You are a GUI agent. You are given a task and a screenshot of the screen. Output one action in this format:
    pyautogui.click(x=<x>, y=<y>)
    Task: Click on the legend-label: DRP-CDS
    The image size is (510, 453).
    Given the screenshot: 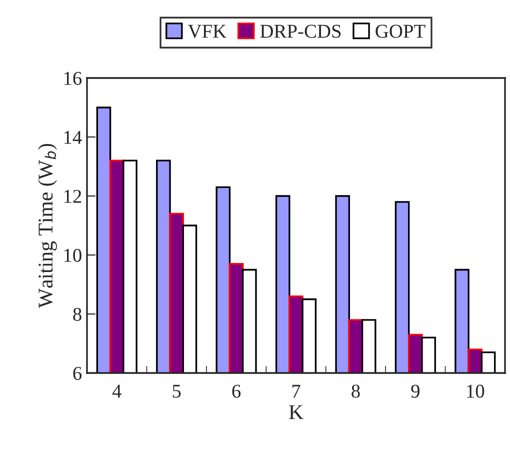 What is the action you would take?
    pyautogui.click(x=300, y=31)
    